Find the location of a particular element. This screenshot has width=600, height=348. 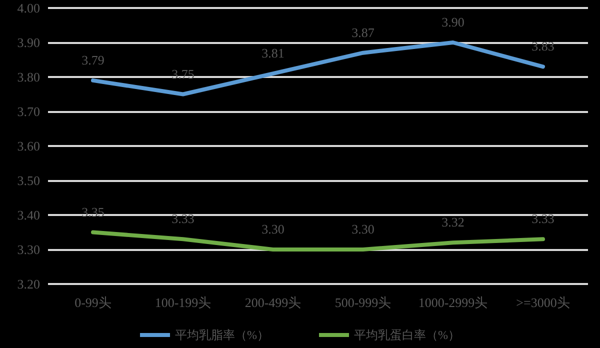

x-tick-label: 200-499头 is located at coordinates (273, 302).